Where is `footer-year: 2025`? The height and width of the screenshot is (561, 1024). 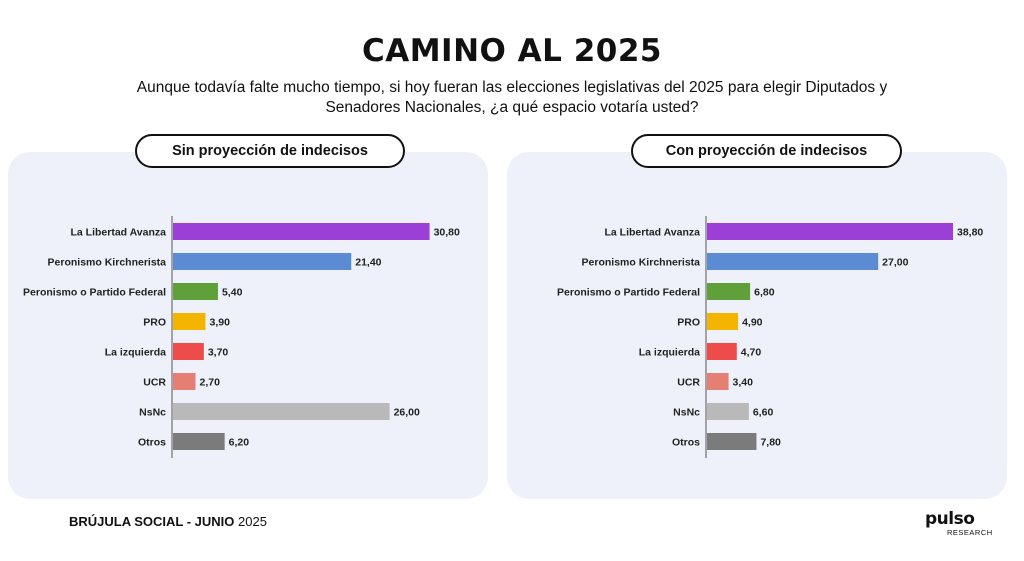
footer-year: 2025 is located at coordinates (252, 521).